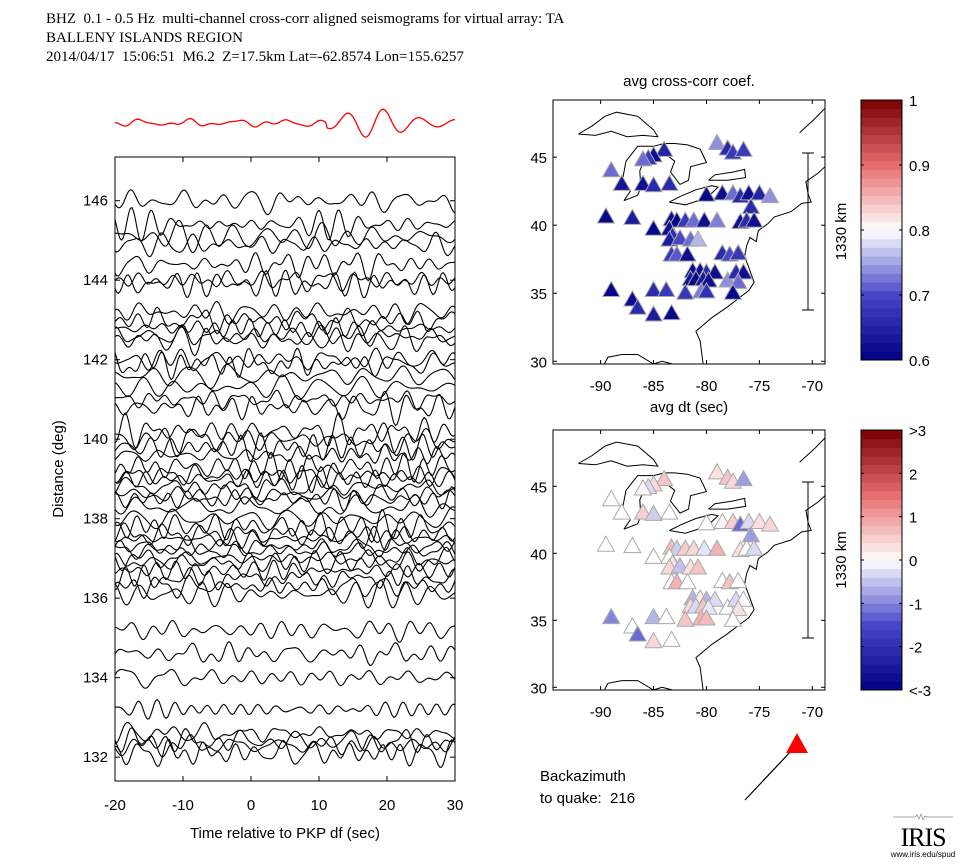 This screenshot has height=868, width=972. Describe the element at coordinates (95, 280) in the screenshot. I see `y-tick-label: 144` at that location.